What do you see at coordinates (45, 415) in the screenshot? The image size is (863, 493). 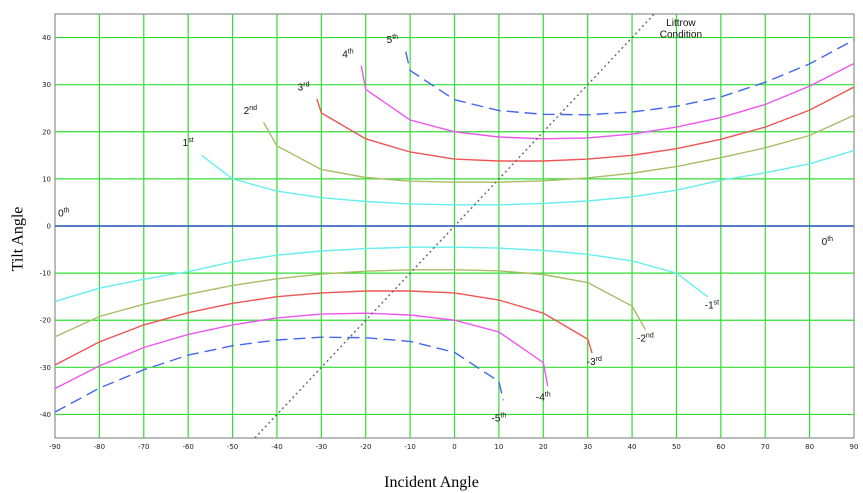 I see `y-tick-label: -40` at bounding box center [45, 415].